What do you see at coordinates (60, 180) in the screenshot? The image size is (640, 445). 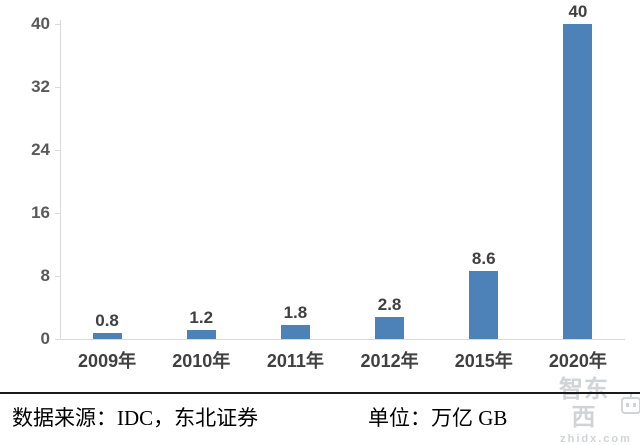 I see `y-axis-line` at bounding box center [60, 180].